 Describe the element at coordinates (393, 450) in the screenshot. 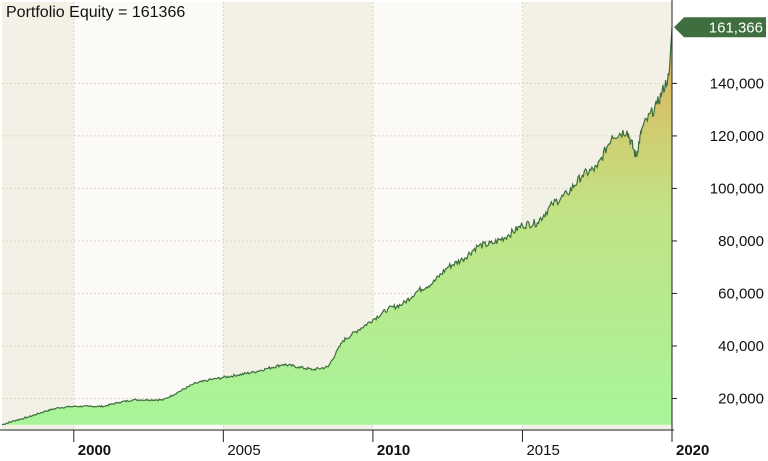

I see `x-tick-label: 2010` at that location.